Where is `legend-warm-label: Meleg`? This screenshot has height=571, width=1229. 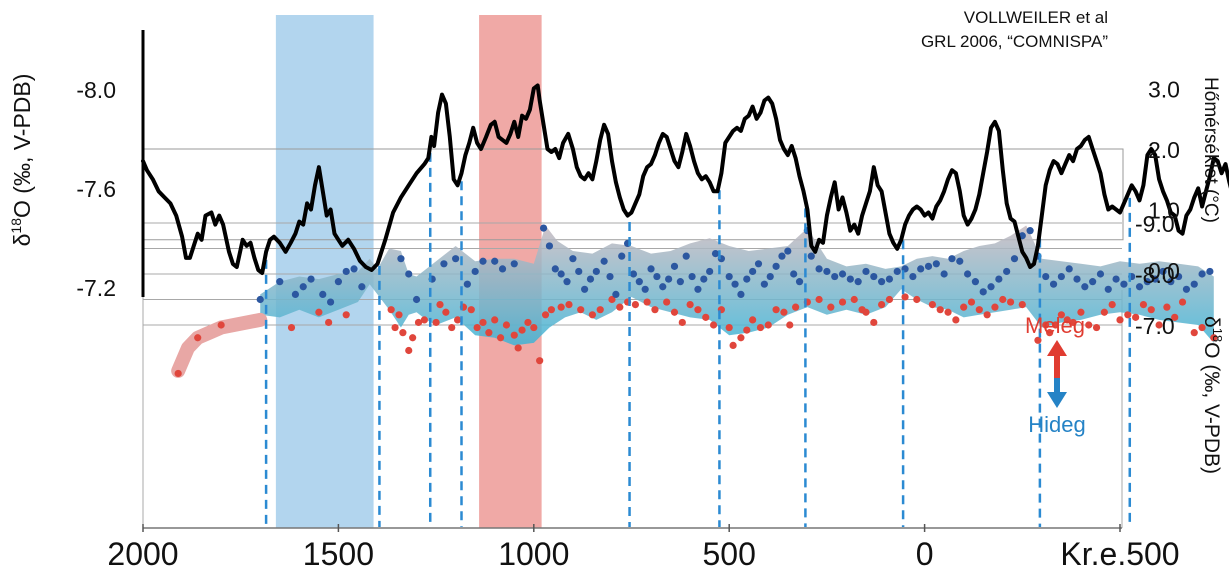
legend-warm-label: Meleg is located at coordinates (1055, 325).